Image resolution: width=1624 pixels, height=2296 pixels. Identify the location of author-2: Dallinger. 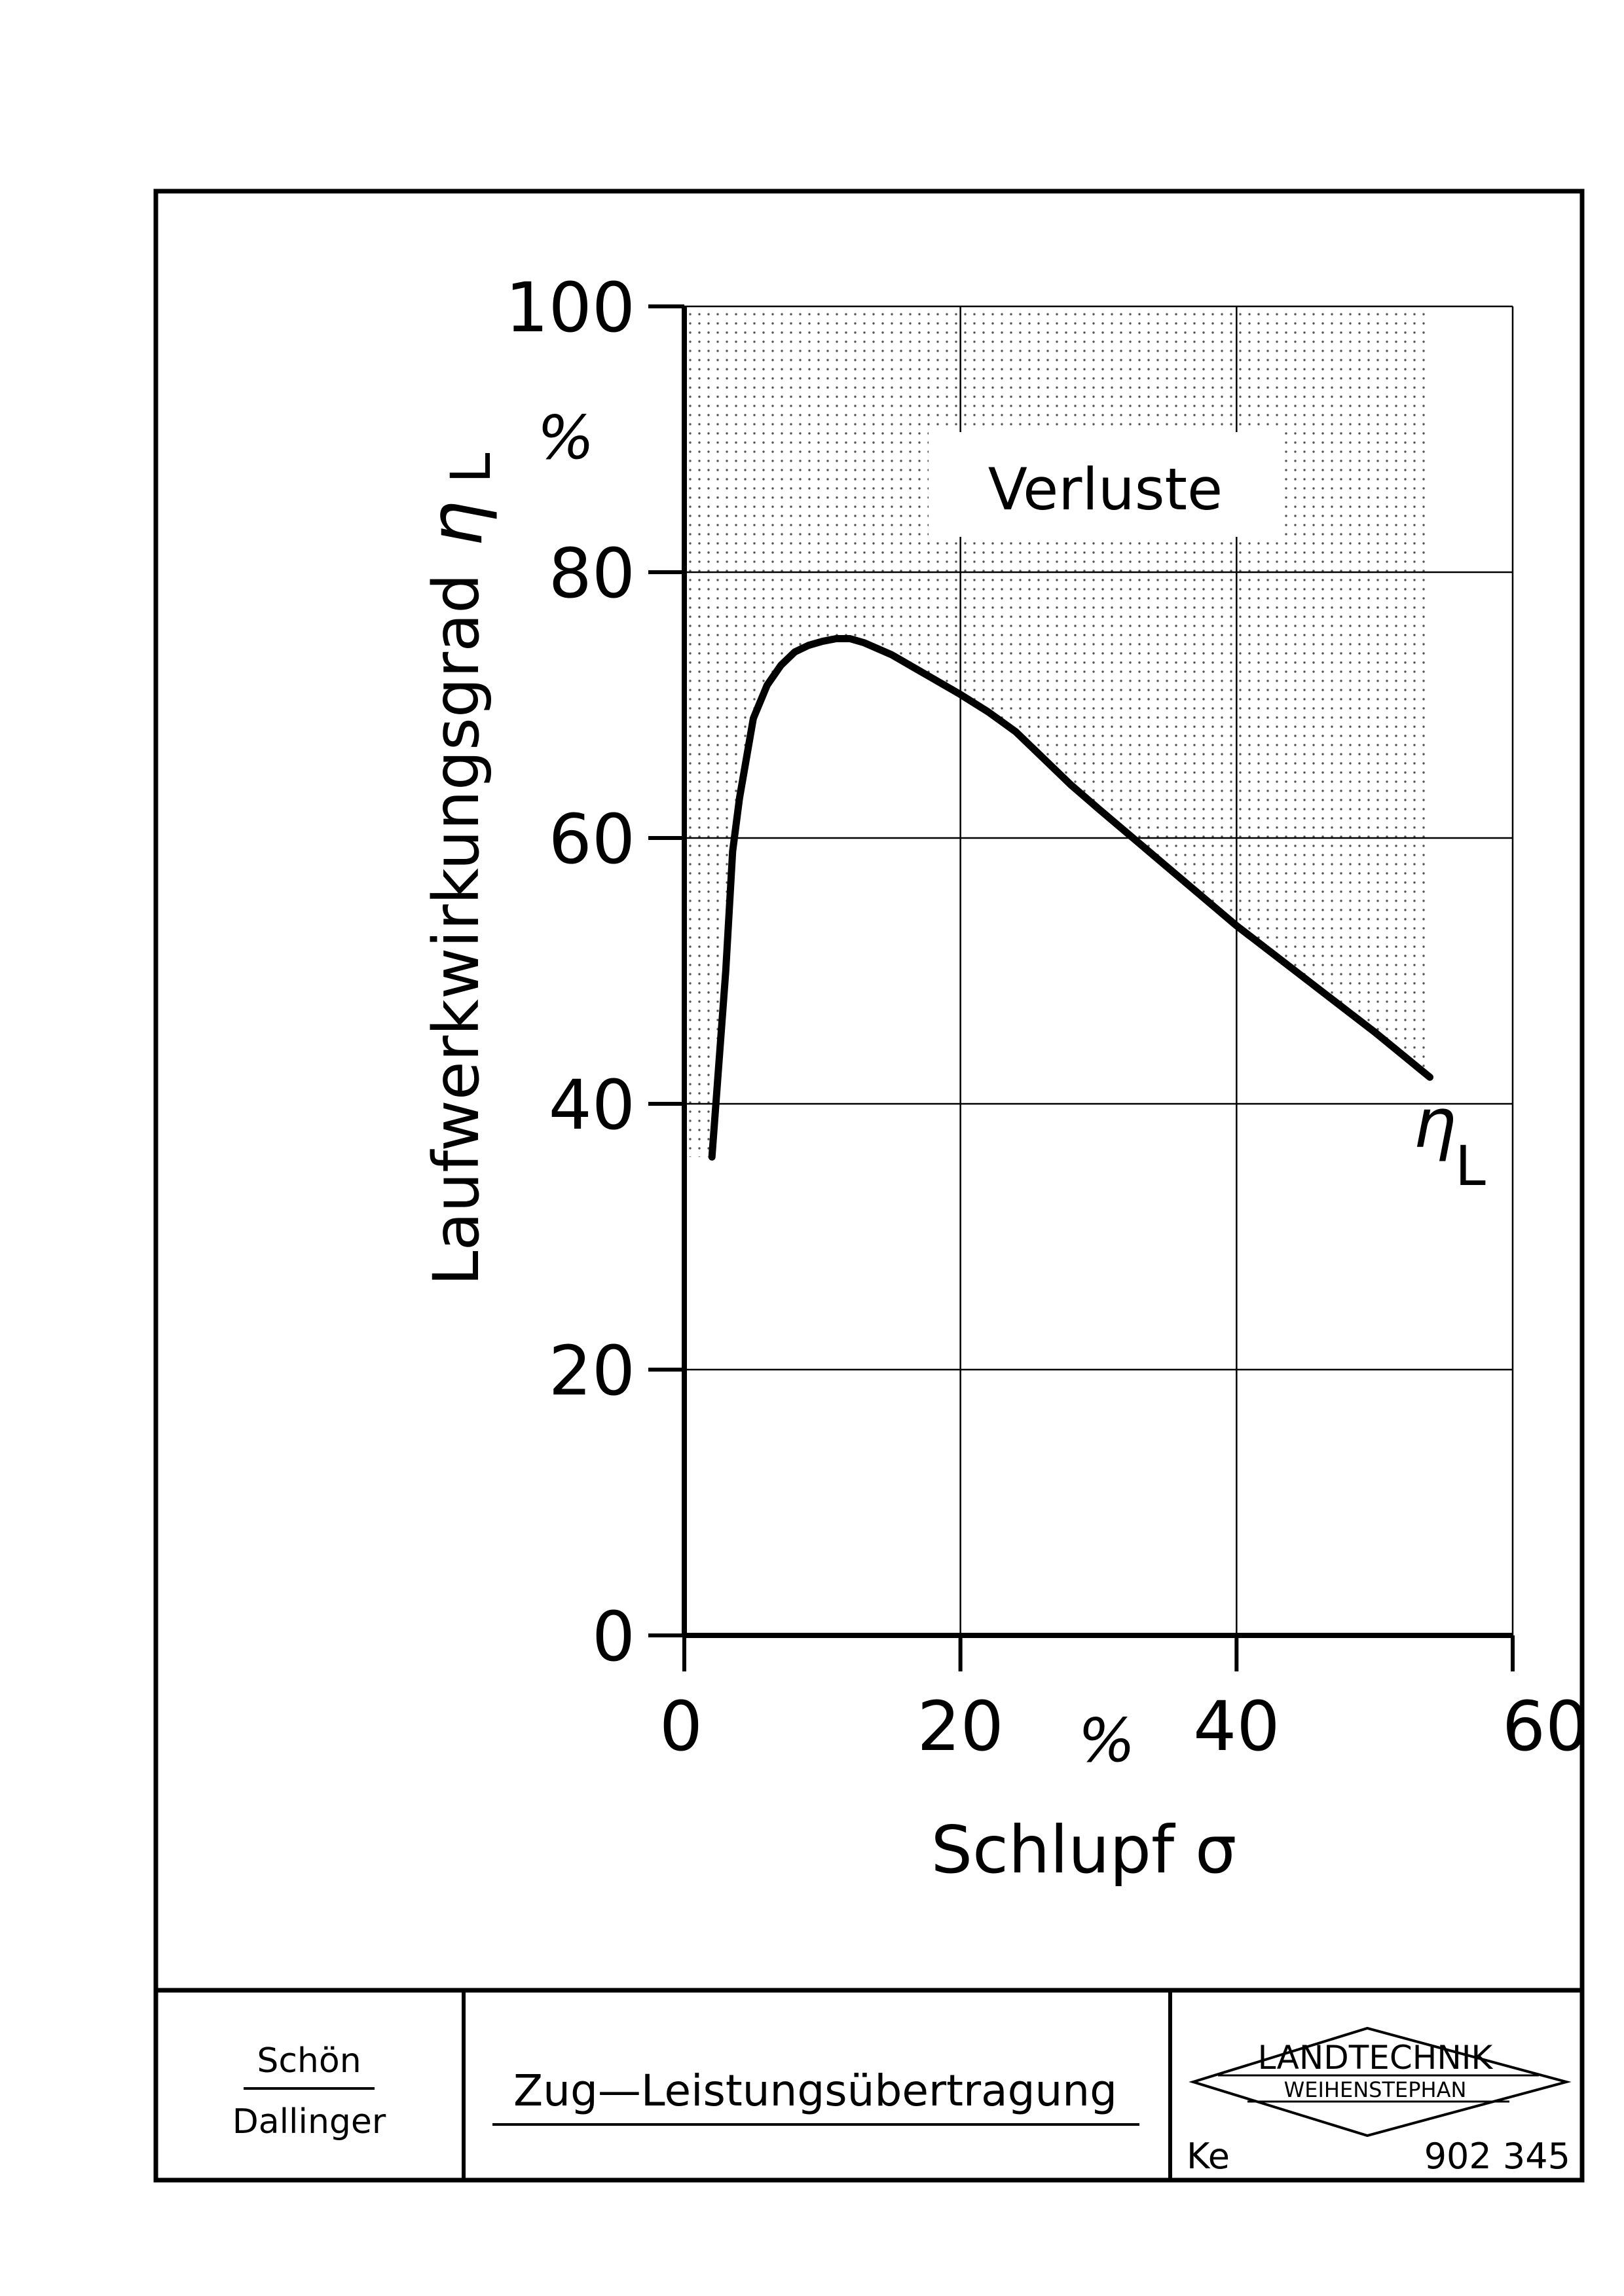
(309, 2121).